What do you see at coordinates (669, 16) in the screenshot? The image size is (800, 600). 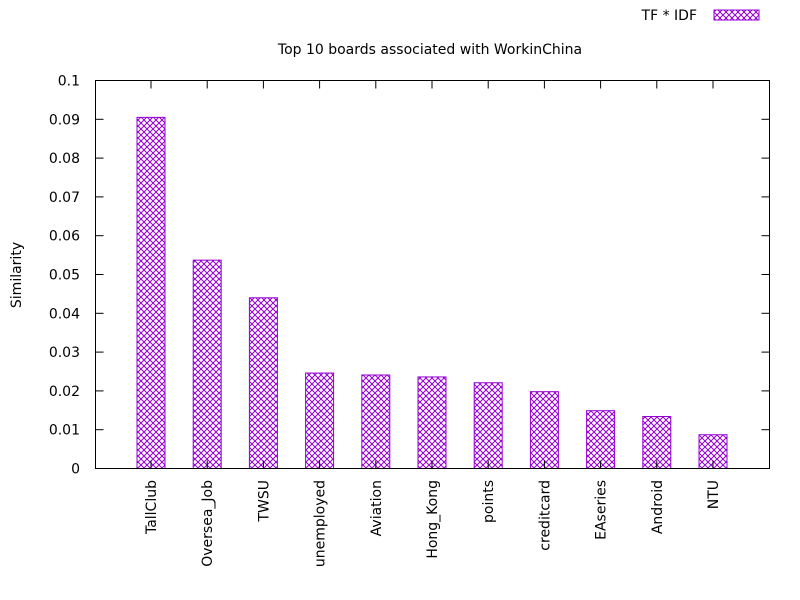 I see `legend-label: TF * IDF` at bounding box center [669, 16].